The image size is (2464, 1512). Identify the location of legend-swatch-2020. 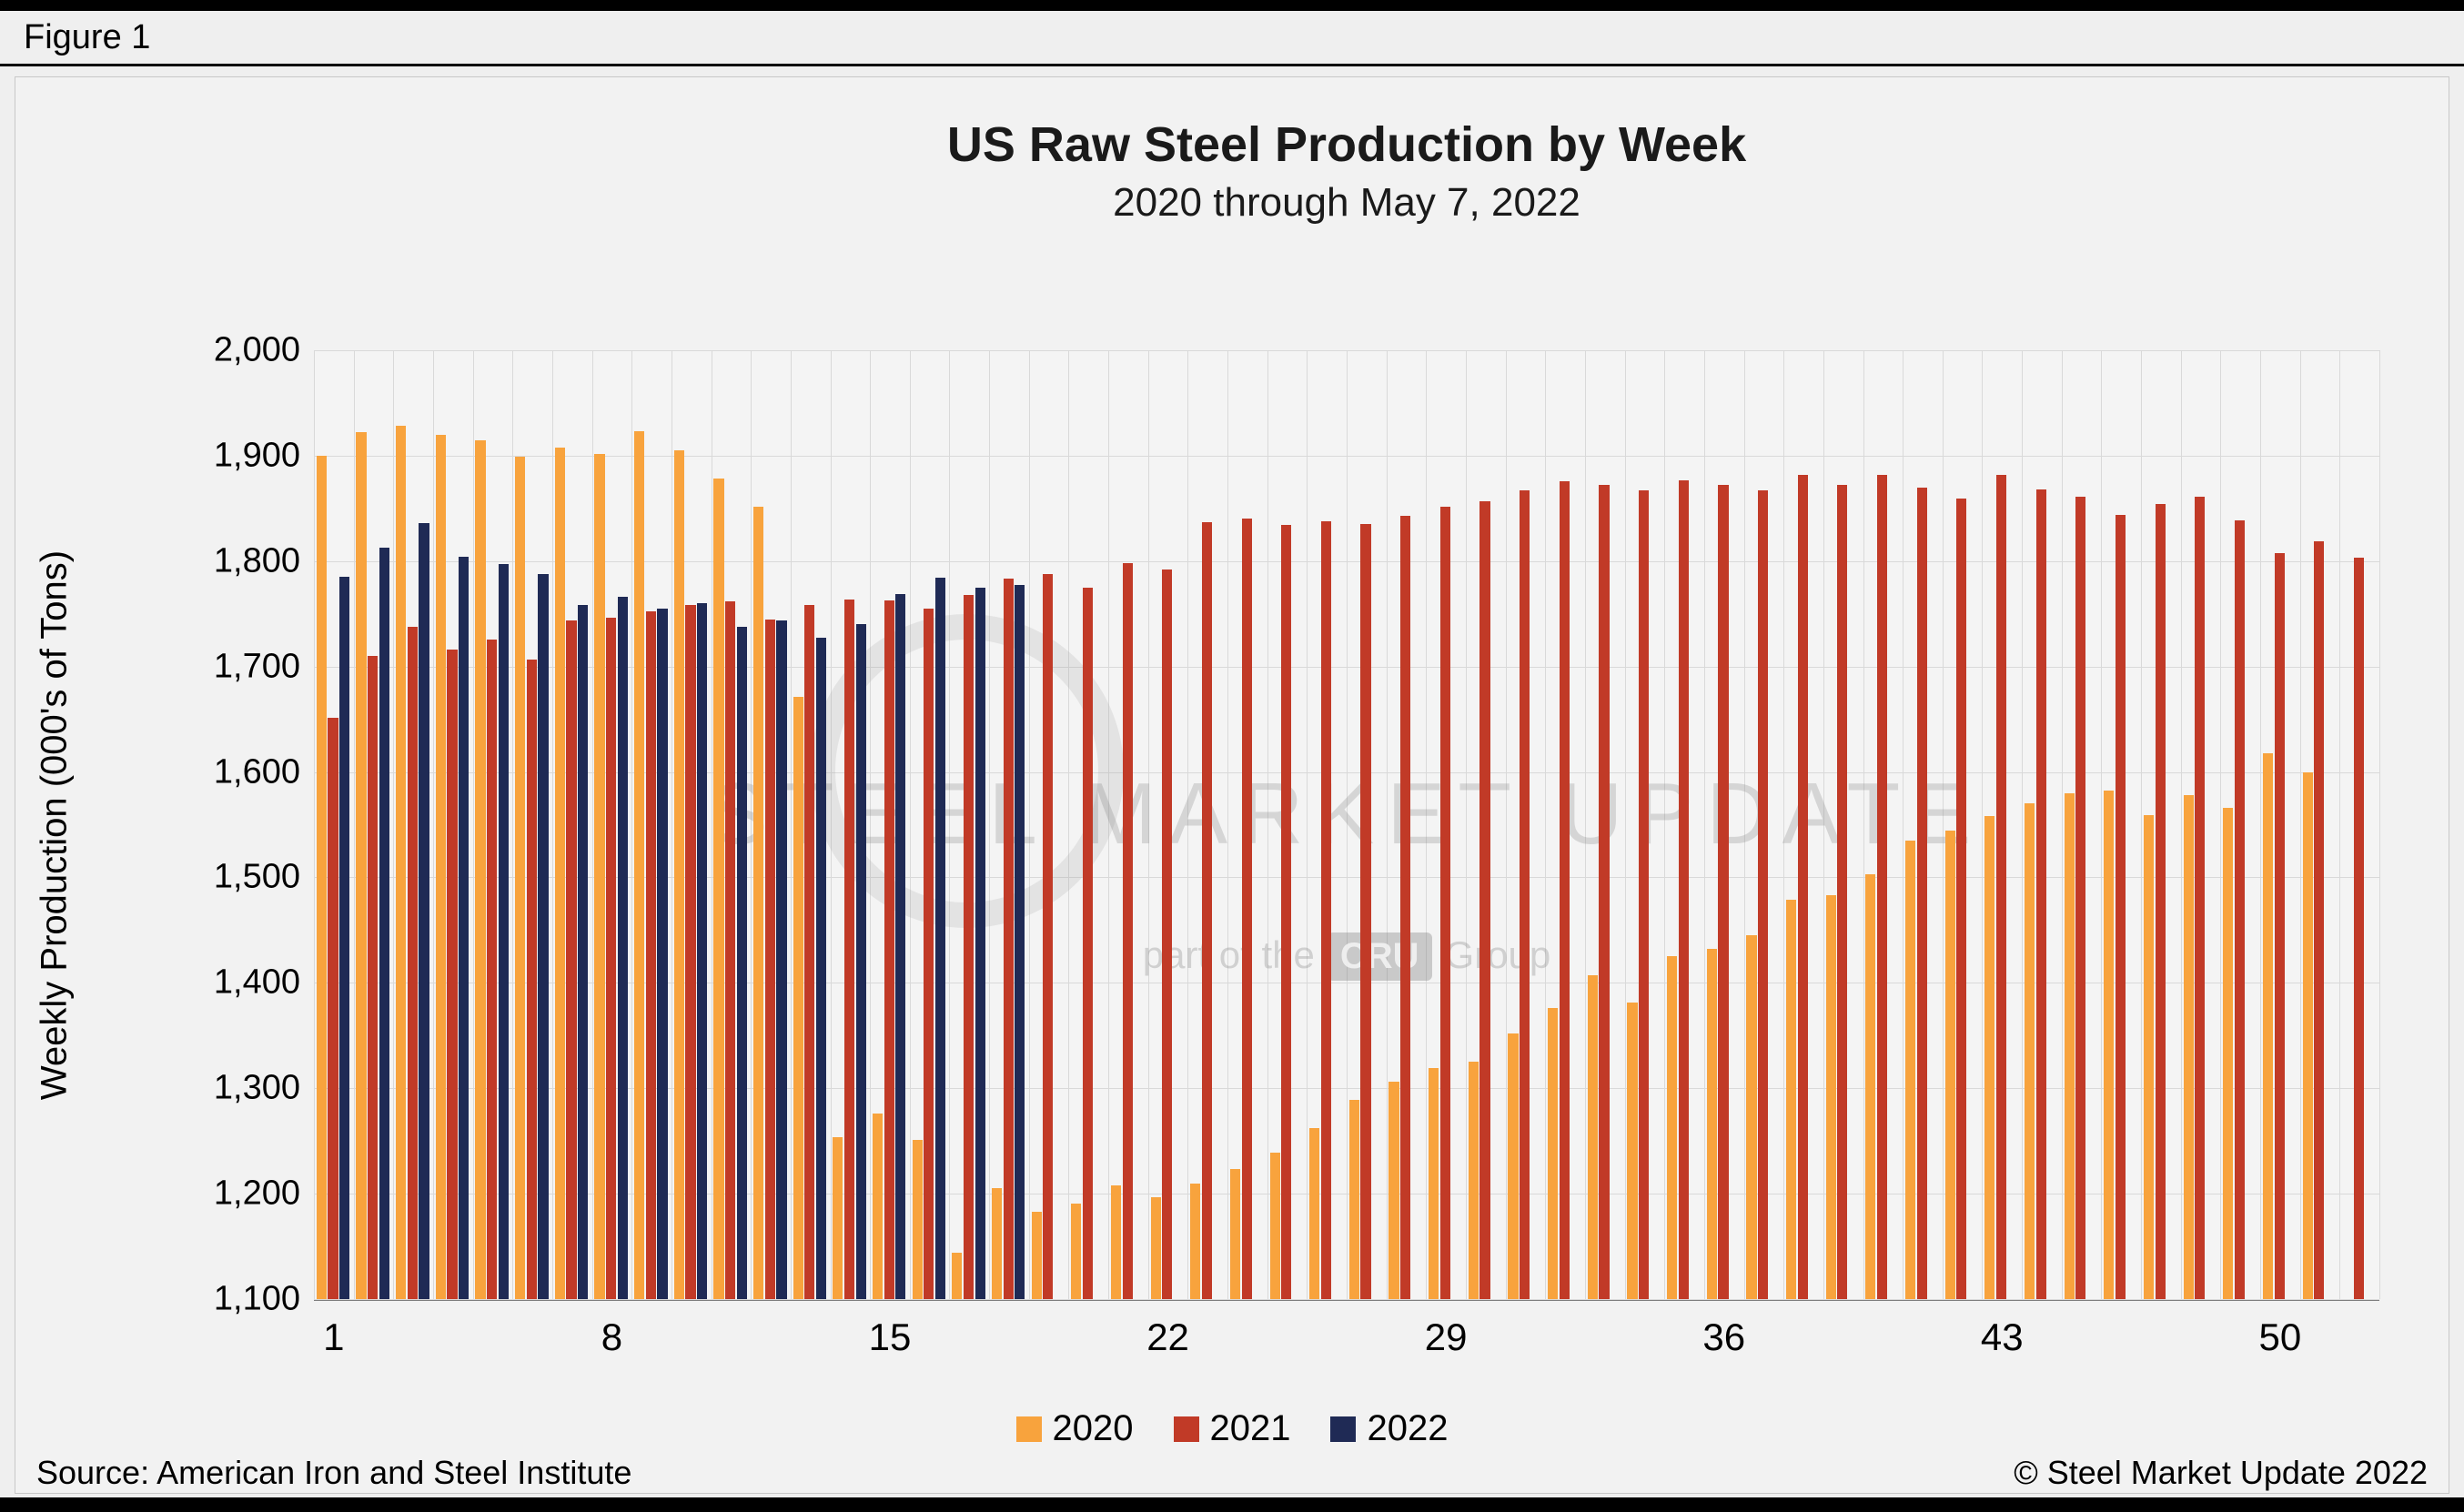
(1028, 1429).